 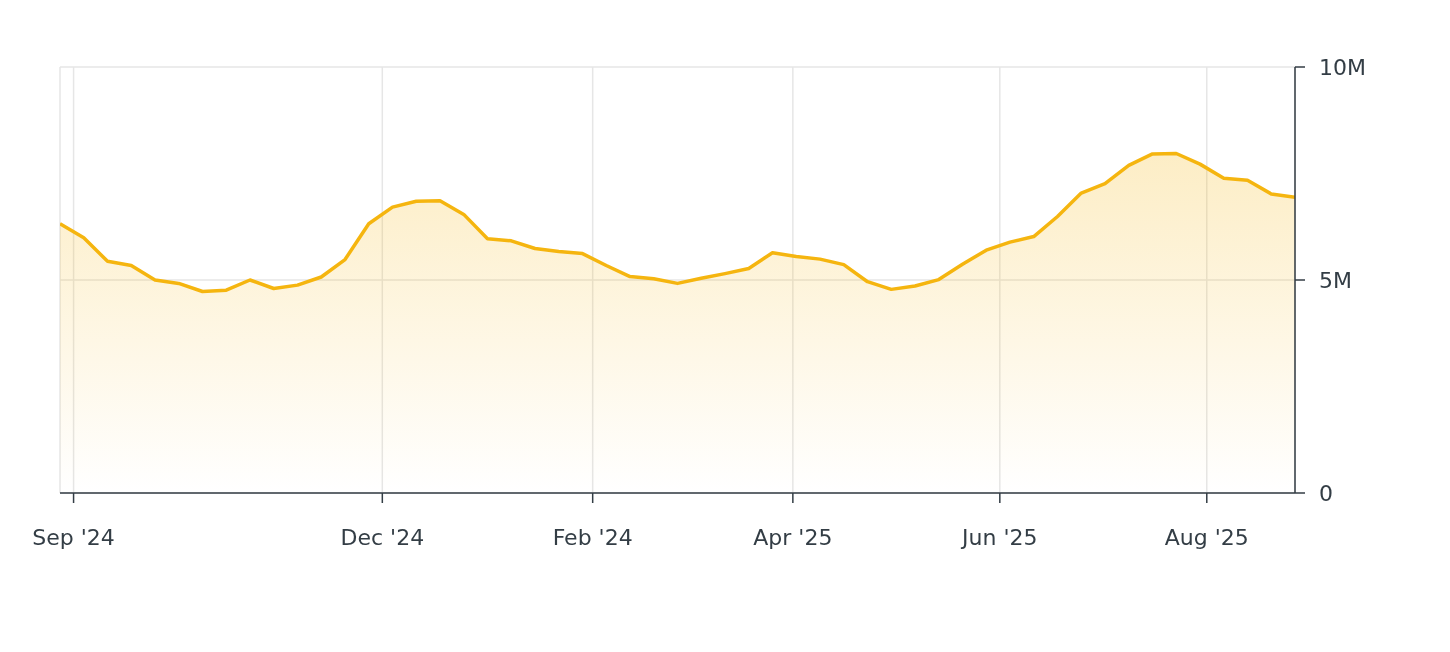 What do you see at coordinates (1326, 493) in the screenshot?
I see `y-tick-label: 0` at bounding box center [1326, 493].